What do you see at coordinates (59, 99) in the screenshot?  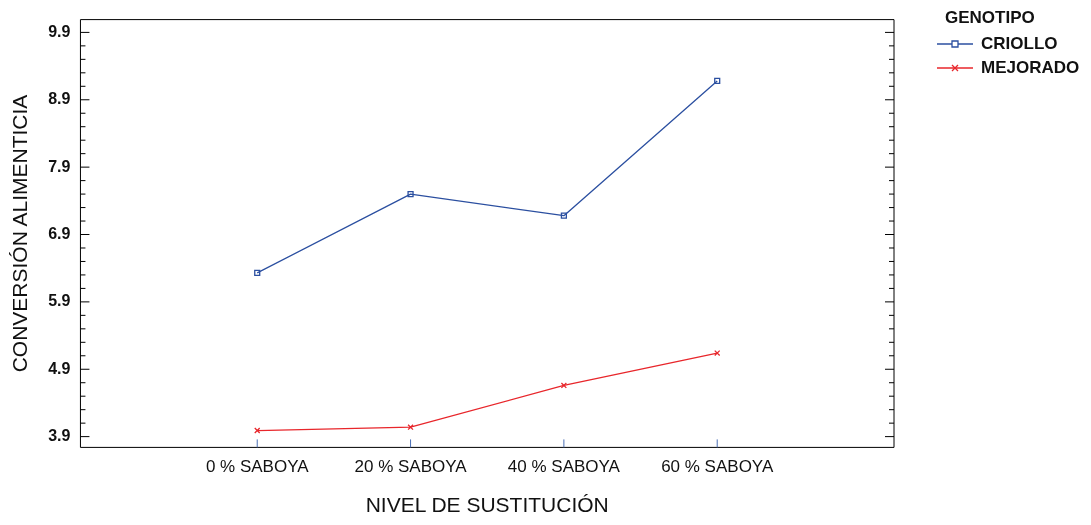 I see `y-tick-label: 8.9` at bounding box center [59, 99].